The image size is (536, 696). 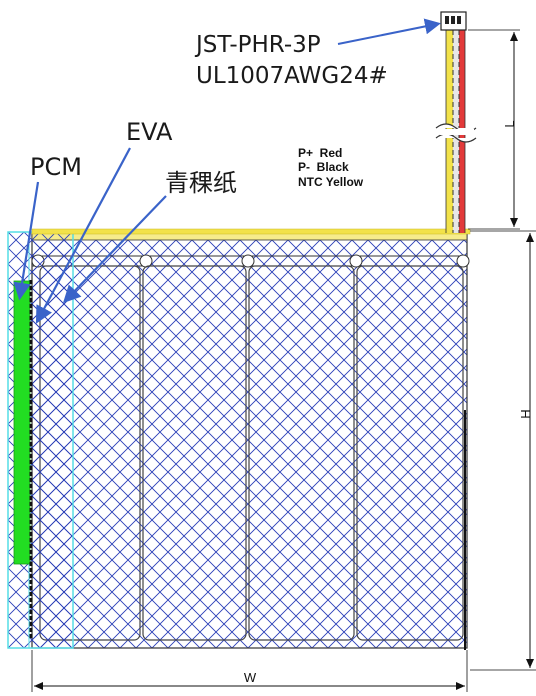 I want to click on pcm-arrow, so click(x=26, y=241).